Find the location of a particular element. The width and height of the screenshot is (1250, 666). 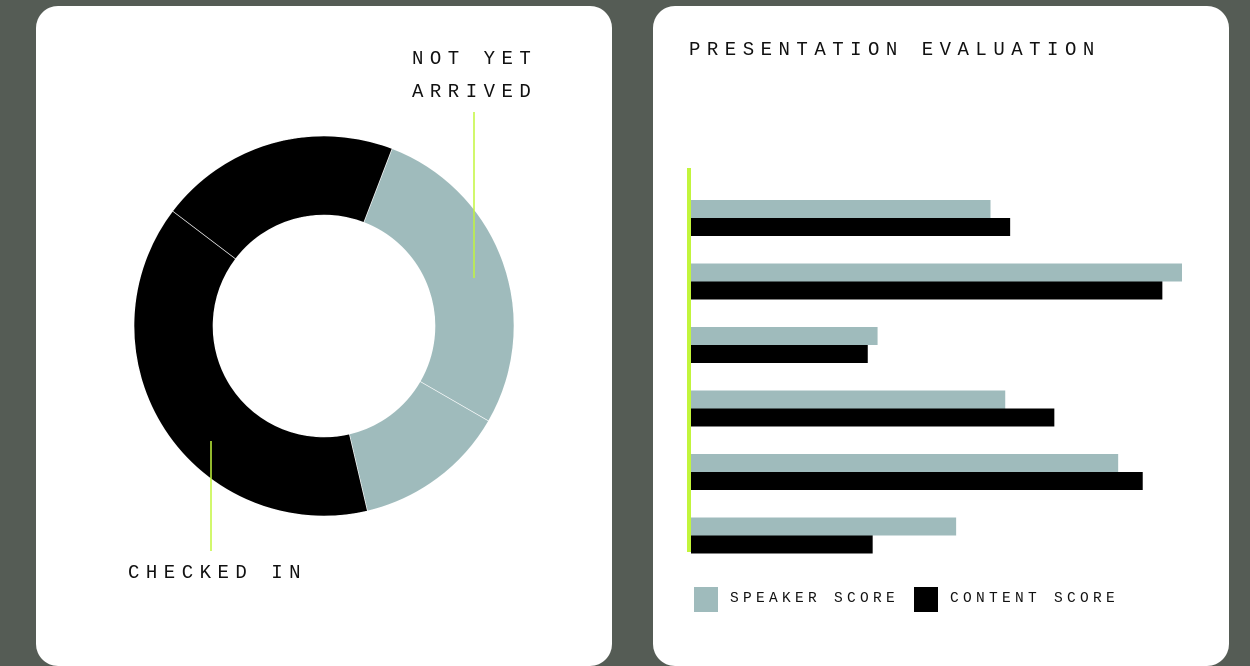

y-axis-line is located at coordinates (689, 360).